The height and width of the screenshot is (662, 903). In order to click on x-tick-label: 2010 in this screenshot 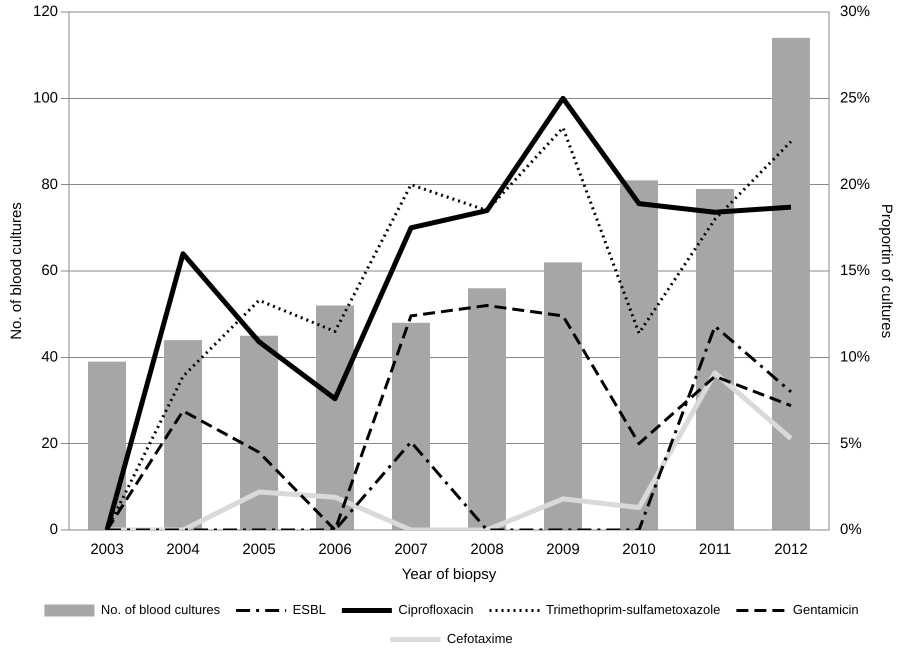, I will do `click(639, 549)`.